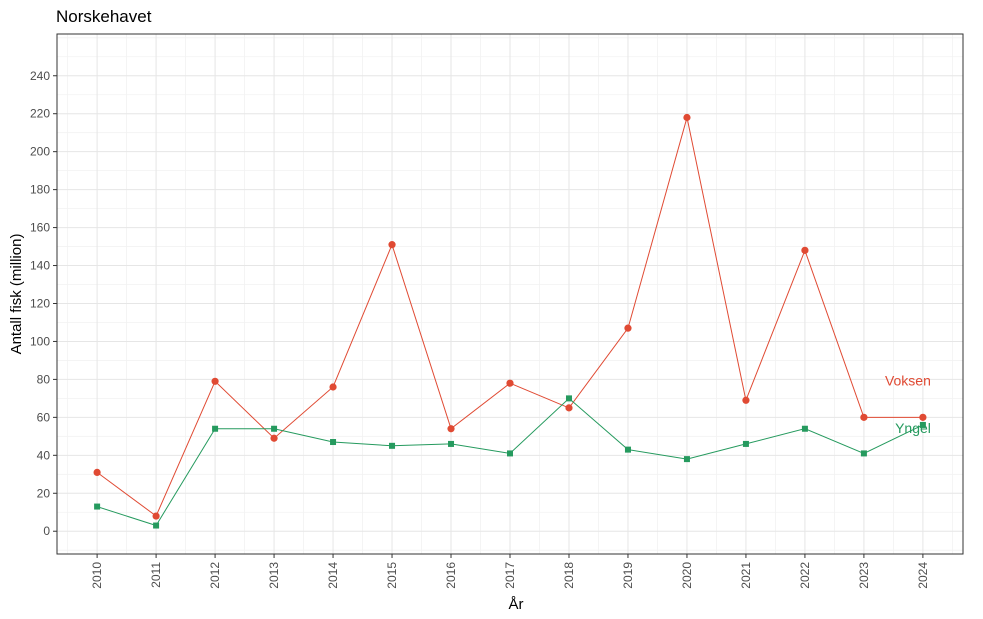  I want to click on y-axis: 0 20 40 60 80 100 120 140 160 180 200 220 240, so click(43, 303).